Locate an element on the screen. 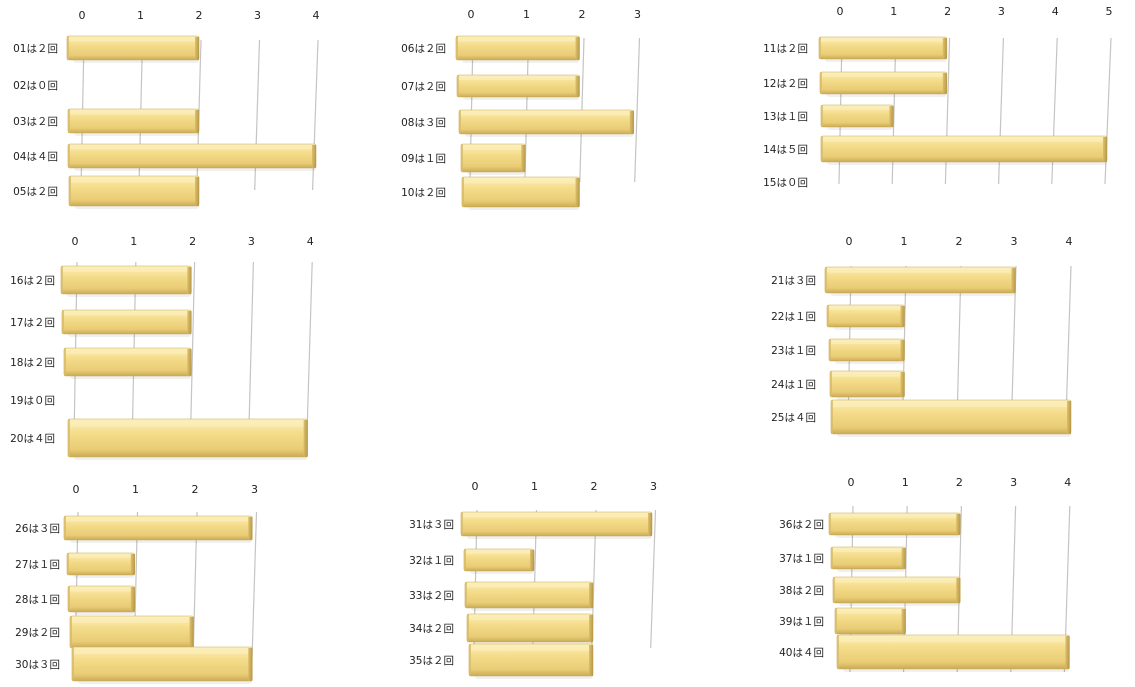 This screenshot has width=1135, height=687. bar-chart-3: 0 1 2 3 4 5 11は２回 12は２回 13は１回 14は５回 15は０回 is located at coordinates (937, 97).